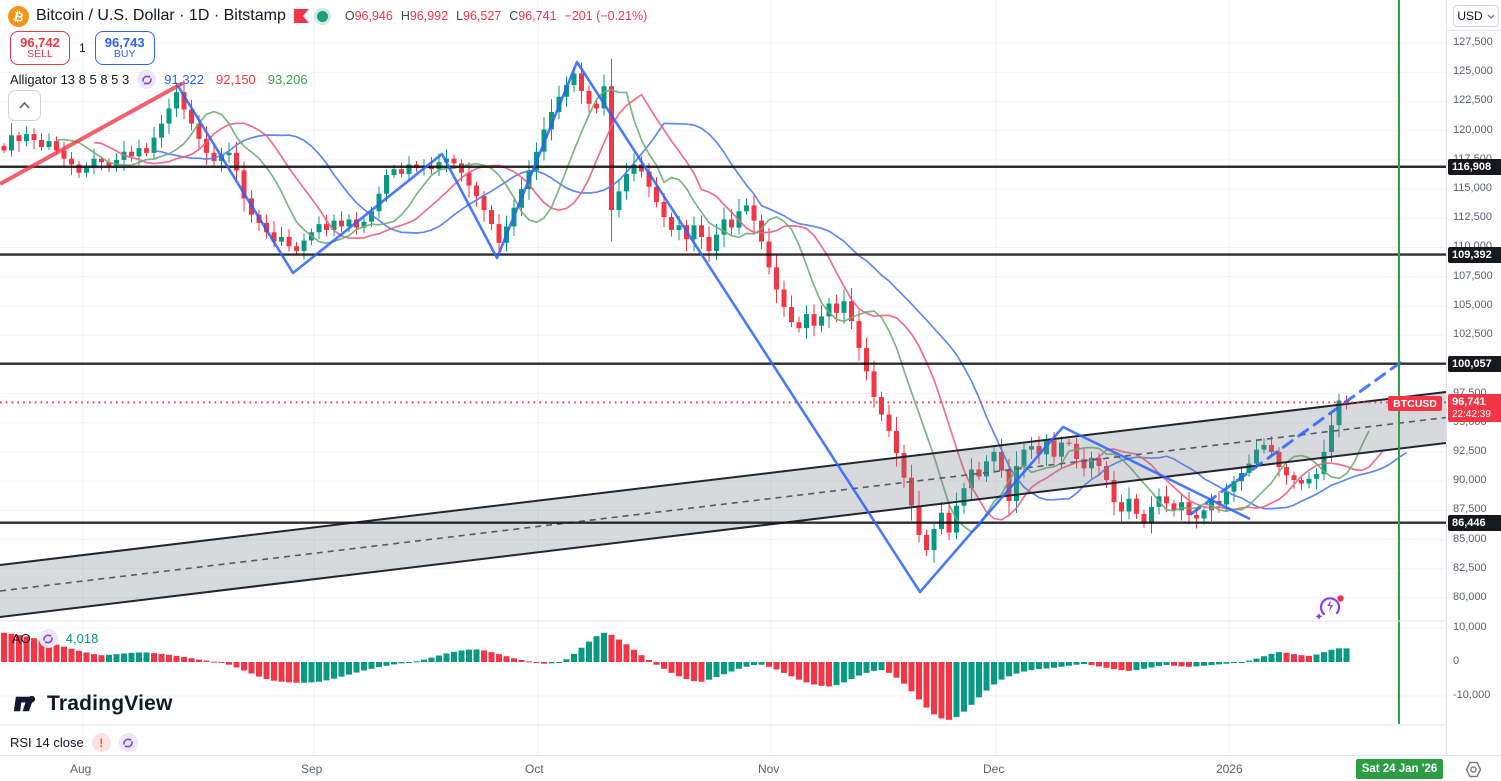 This screenshot has height=781, width=1501. Describe the element at coordinates (287, 79) in the screenshot. I see `alligator-lips-value: 93,206` at that location.